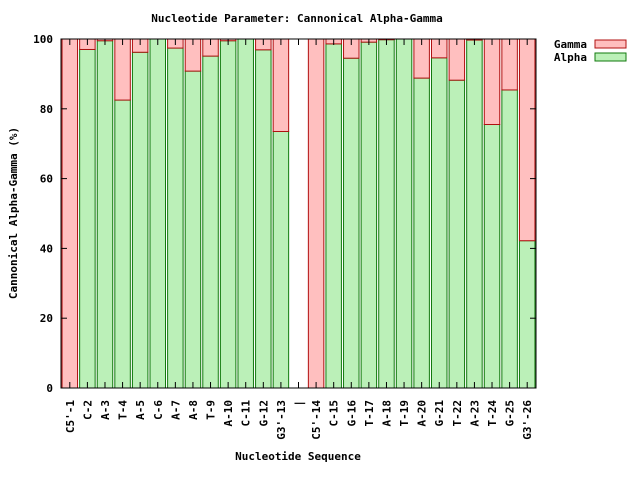 This screenshot has height=480, width=640. Describe the element at coordinates (123, 410) in the screenshot. I see `x-tick-label-3: T-4` at that location.